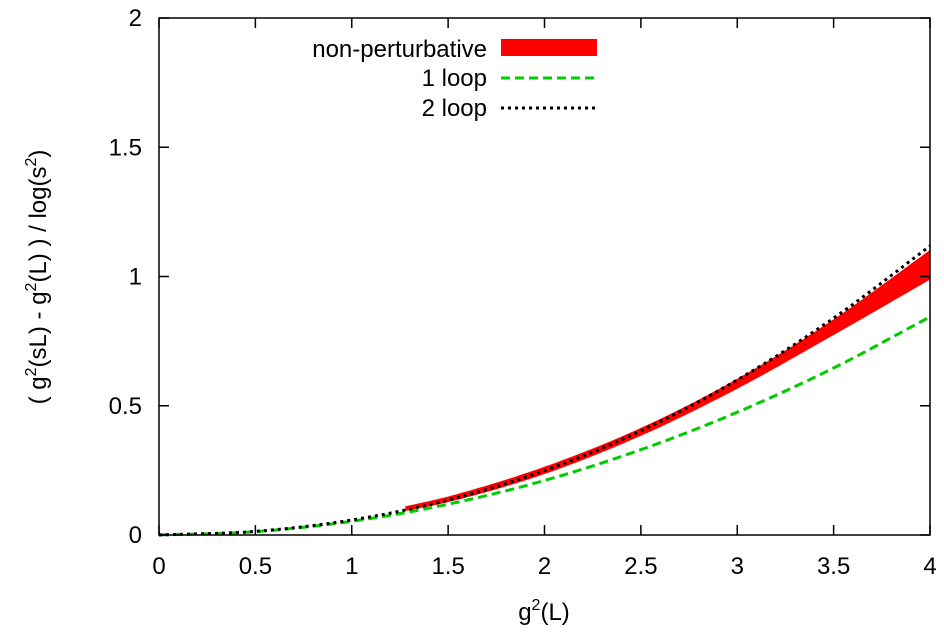 Image resolution: width=944 pixels, height=637 pixels. What do you see at coordinates (135, 18) in the screenshot?
I see `y-tick-label: 2` at bounding box center [135, 18].